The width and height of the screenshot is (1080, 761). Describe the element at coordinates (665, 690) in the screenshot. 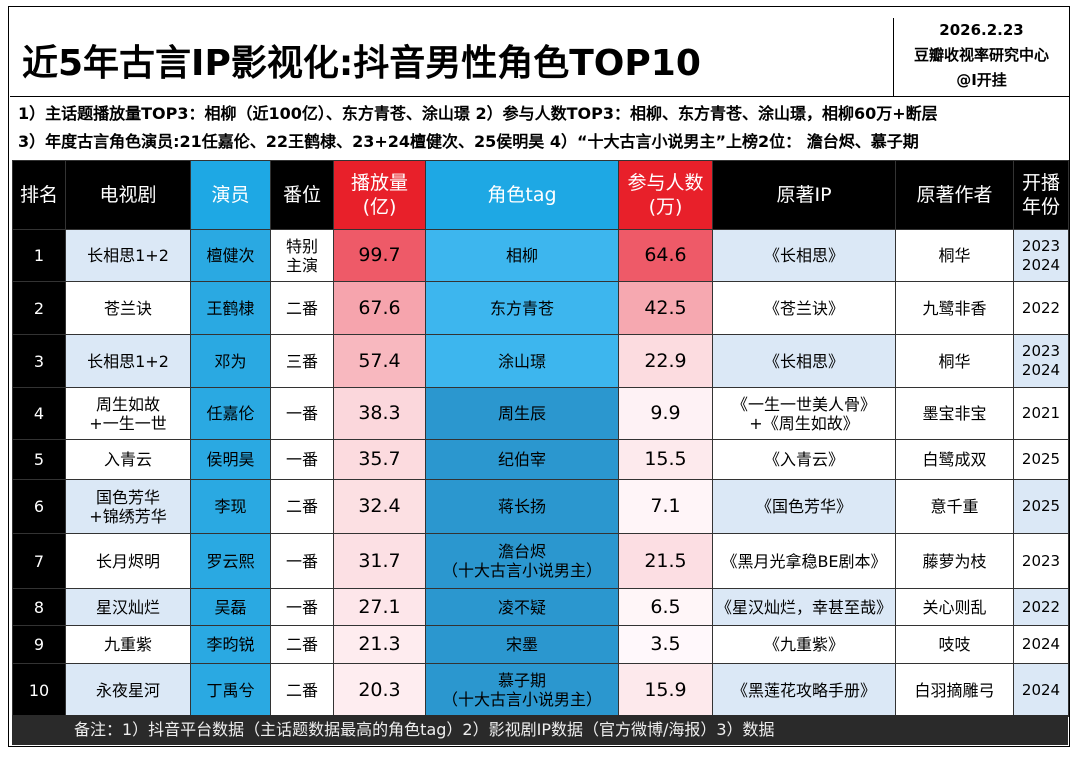

I see `cell: 15.9` at that location.